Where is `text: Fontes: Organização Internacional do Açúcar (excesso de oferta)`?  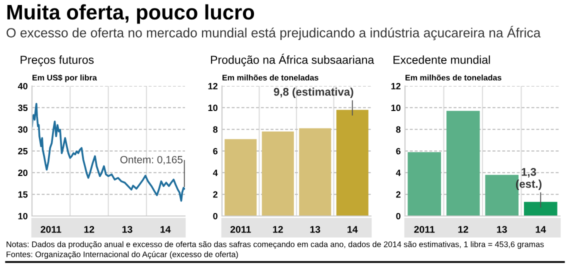
text: Fontes: Organização Internacional do Açúcar (excesso de oferta) is located at coordinates (122, 255).